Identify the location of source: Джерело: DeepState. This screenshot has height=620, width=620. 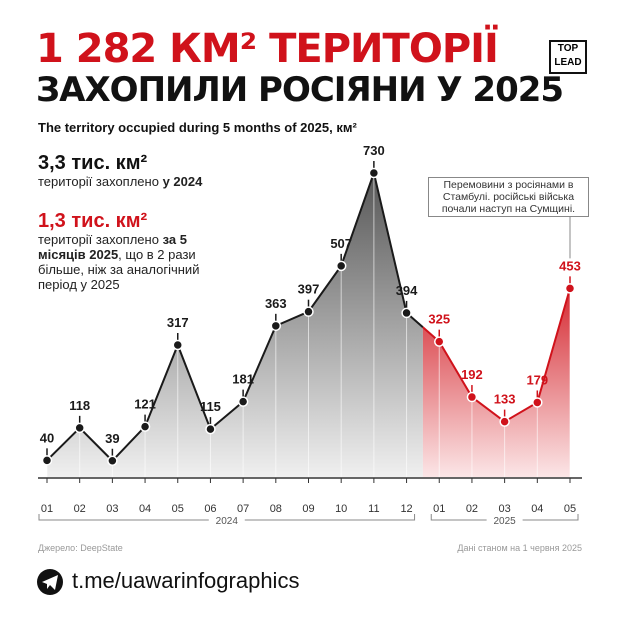
(80, 548).